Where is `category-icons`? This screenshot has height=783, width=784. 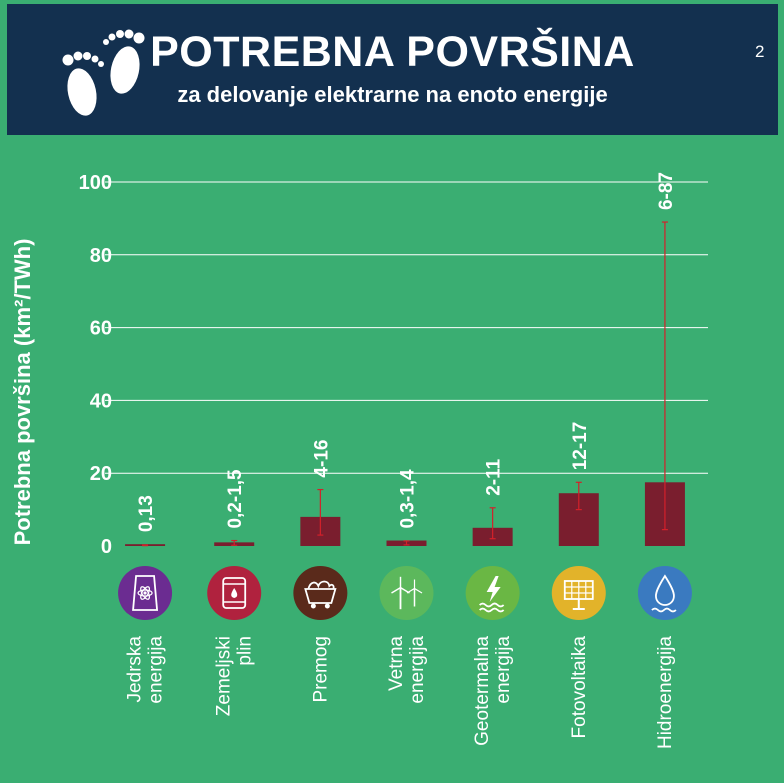 category-icons is located at coordinates (405, 593).